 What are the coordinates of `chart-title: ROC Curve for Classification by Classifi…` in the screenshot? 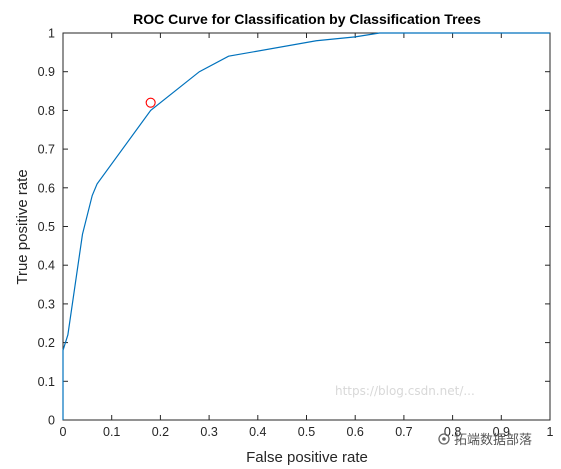 It's located at (307, 19).